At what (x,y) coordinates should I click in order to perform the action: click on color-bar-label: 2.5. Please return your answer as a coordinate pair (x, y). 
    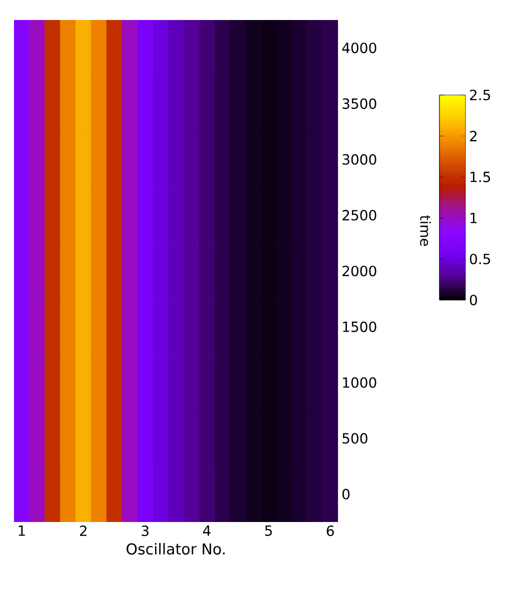
    Looking at the image, I should click on (480, 95).